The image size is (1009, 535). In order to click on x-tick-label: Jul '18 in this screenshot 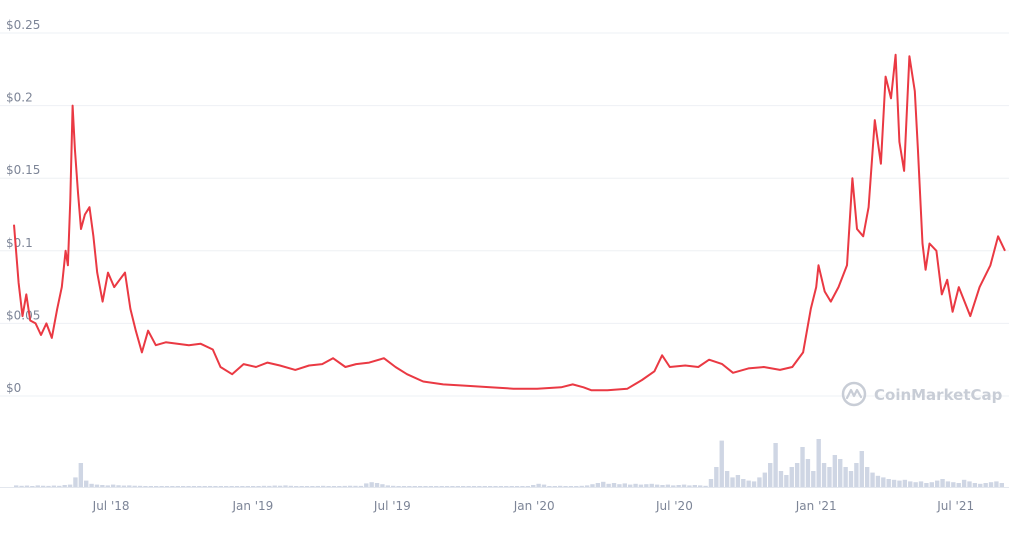, I will do `click(111, 506)`.